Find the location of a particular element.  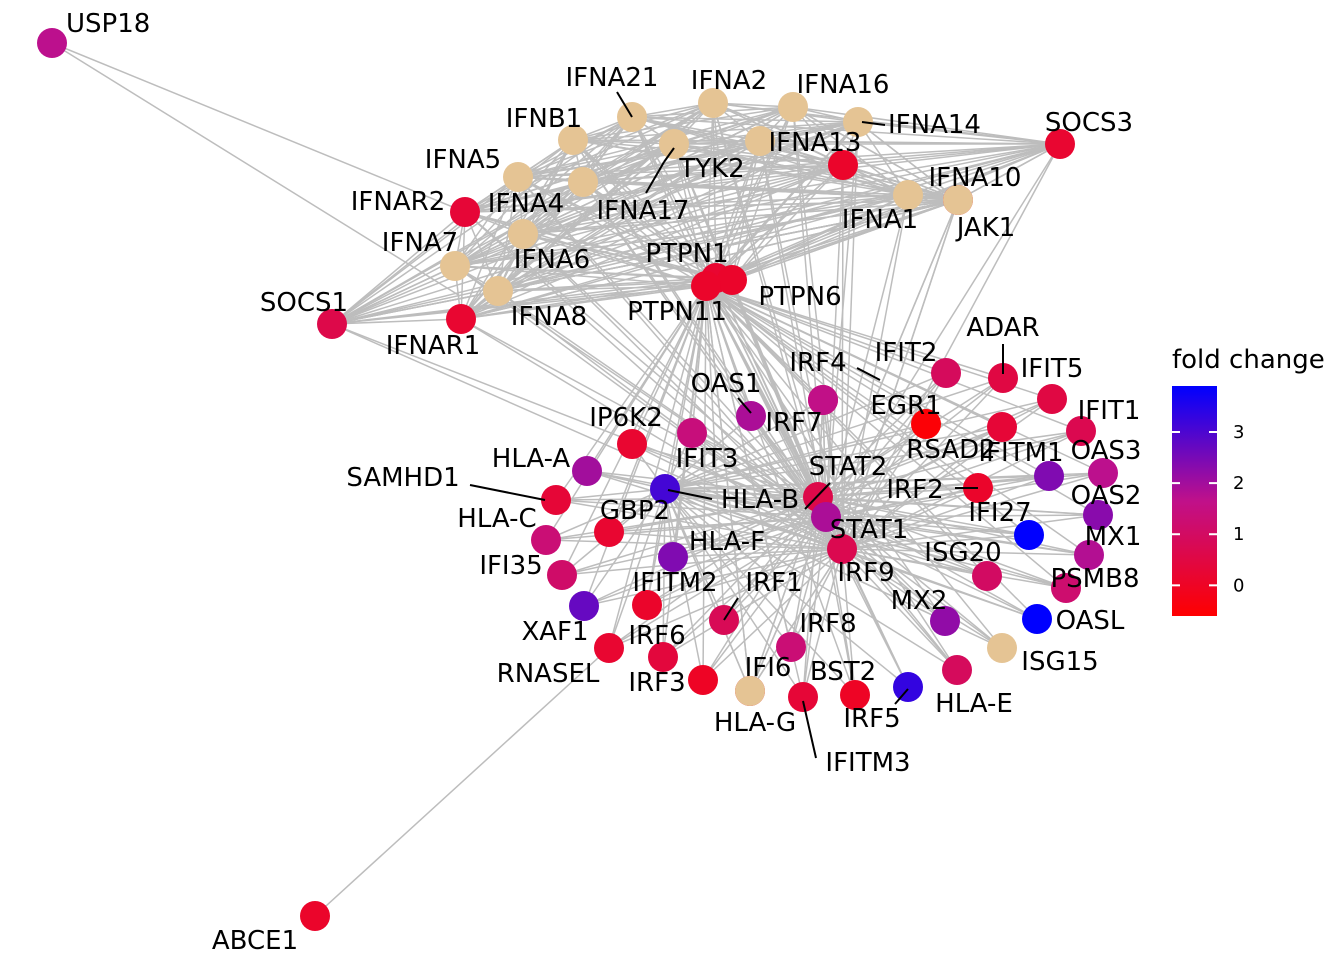

gene-node-irf5 is located at coordinates (908, 687).